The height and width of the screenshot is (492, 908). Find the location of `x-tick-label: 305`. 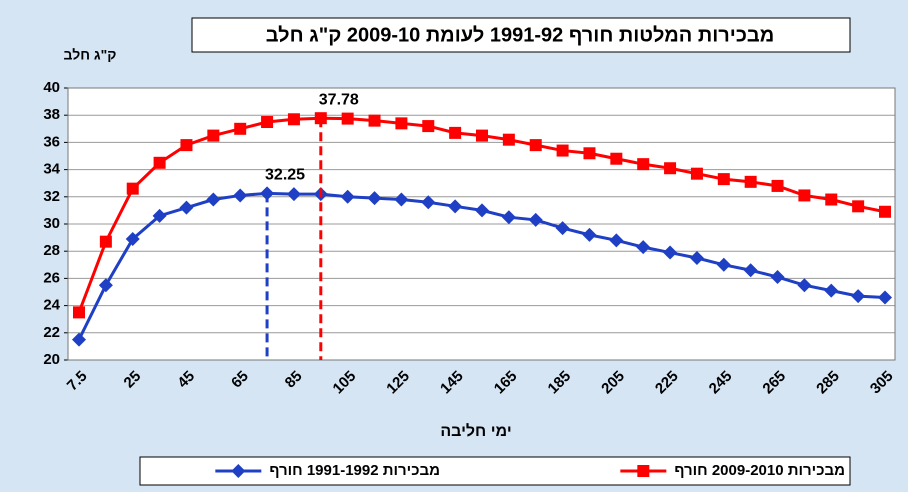

x-tick-label: 305 is located at coordinates (882, 383).